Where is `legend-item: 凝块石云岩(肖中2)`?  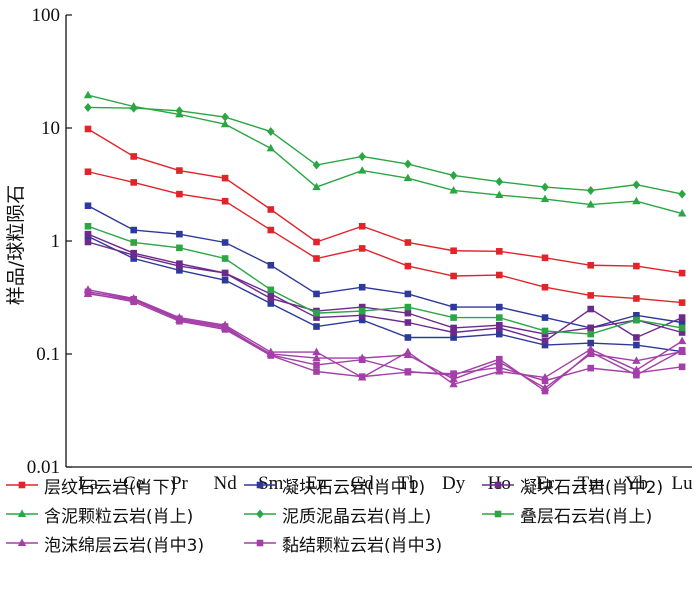
legend-item: 凝块石云岩(肖中2) is located at coordinates (571, 485).